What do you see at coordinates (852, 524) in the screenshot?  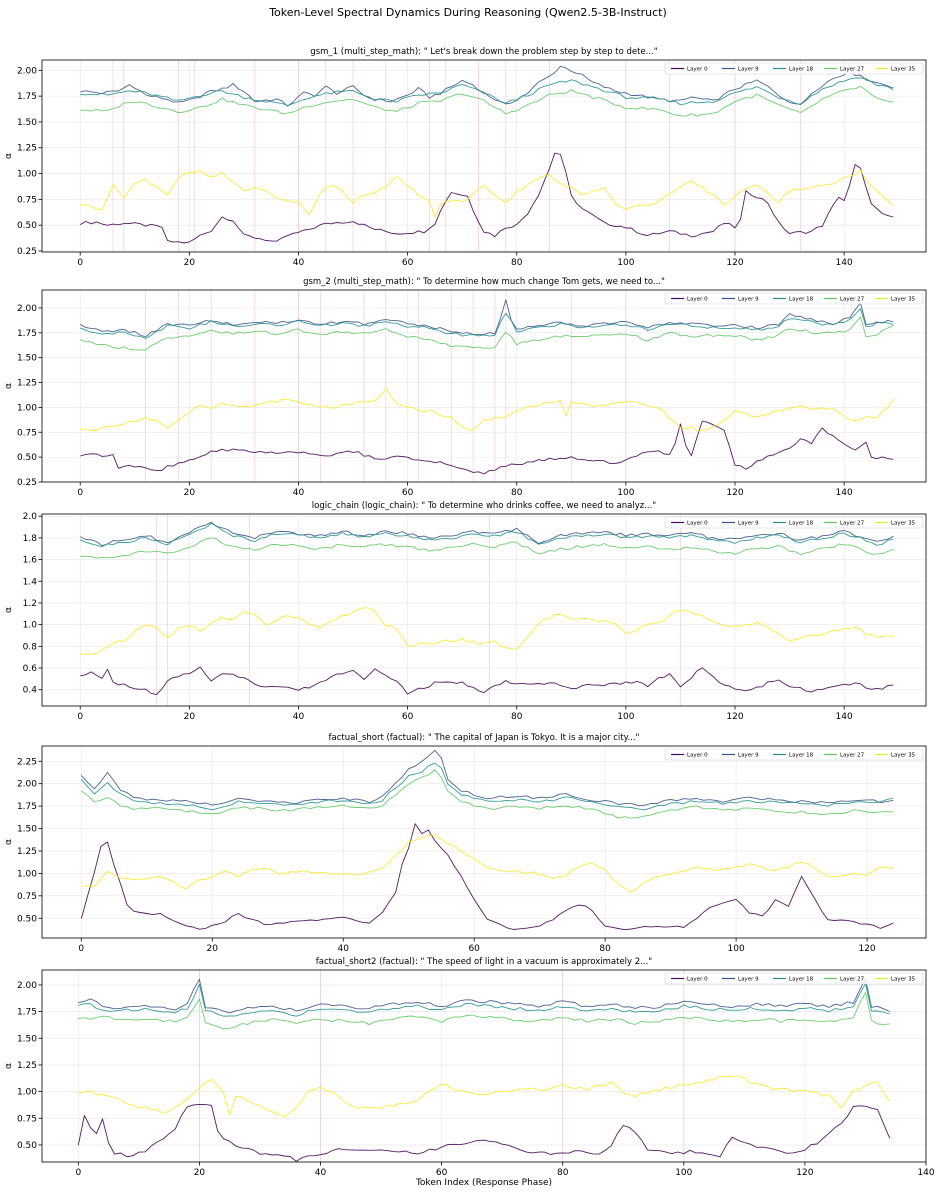 I see `legend-label: Layer 27` at bounding box center [852, 524].